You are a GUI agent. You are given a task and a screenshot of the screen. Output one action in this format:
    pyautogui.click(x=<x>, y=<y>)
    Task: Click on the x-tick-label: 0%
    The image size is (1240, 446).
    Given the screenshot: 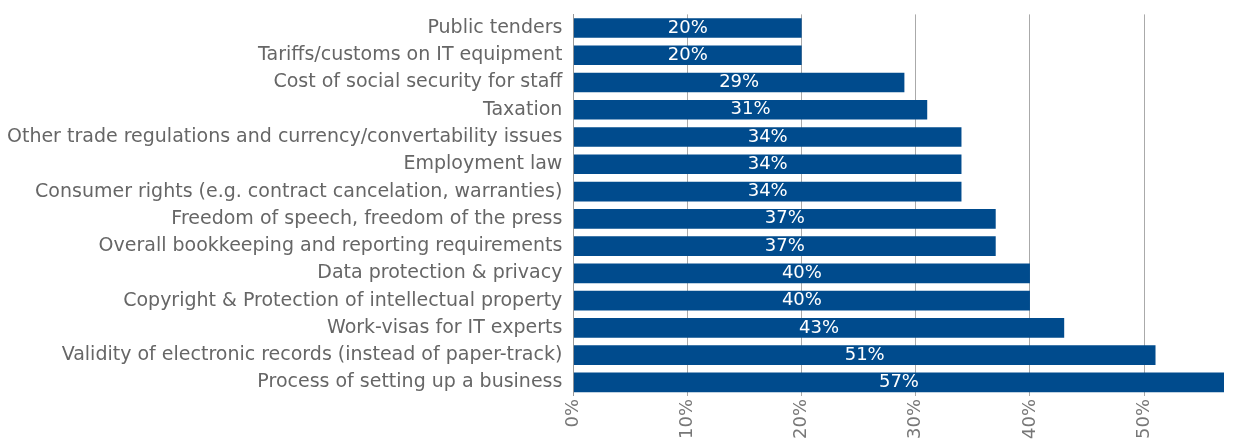 What is the action you would take?
    pyautogui.click(x=572, y=413)
    